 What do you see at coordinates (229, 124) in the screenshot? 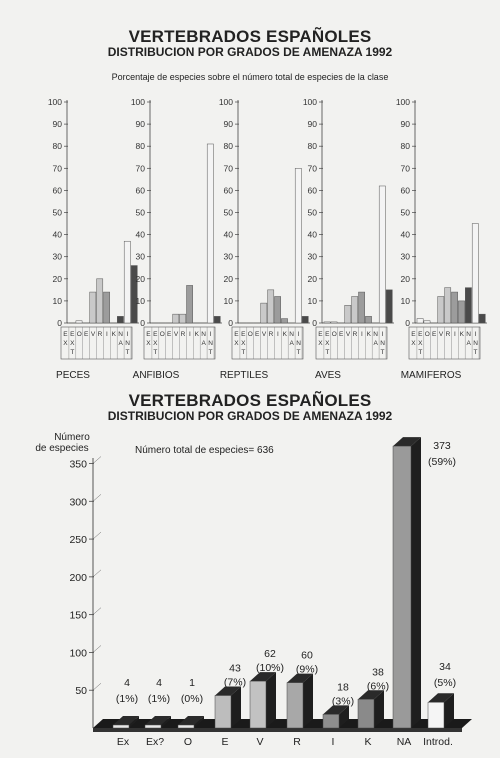
I see `y-tick-label: 90` at bounding box center [229, 124].